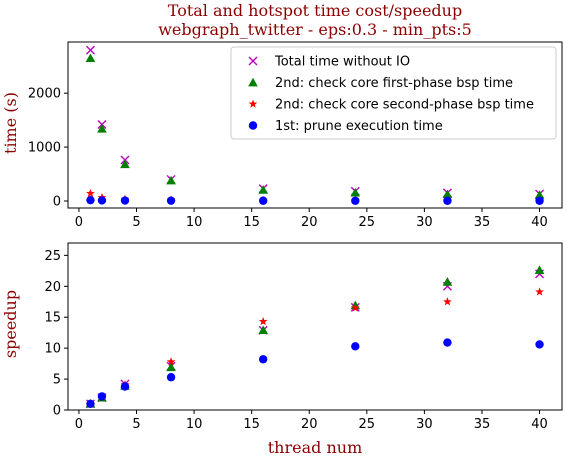 The width and height of the screenshot is (567, 456). Describe the element at coordinates (52, 287) in the screenshot. I see `bottom-y-tick-label: 20` at that location.